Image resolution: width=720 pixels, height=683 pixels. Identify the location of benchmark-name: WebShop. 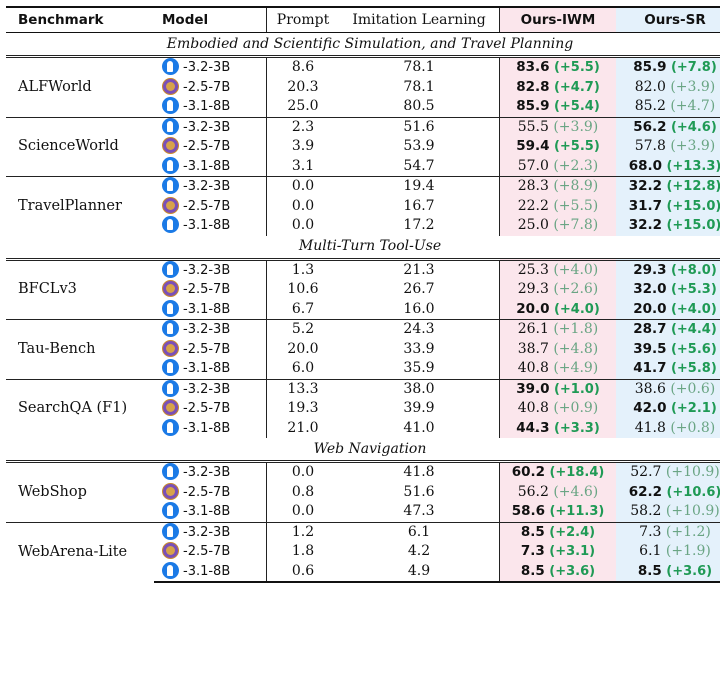
(80, 491).